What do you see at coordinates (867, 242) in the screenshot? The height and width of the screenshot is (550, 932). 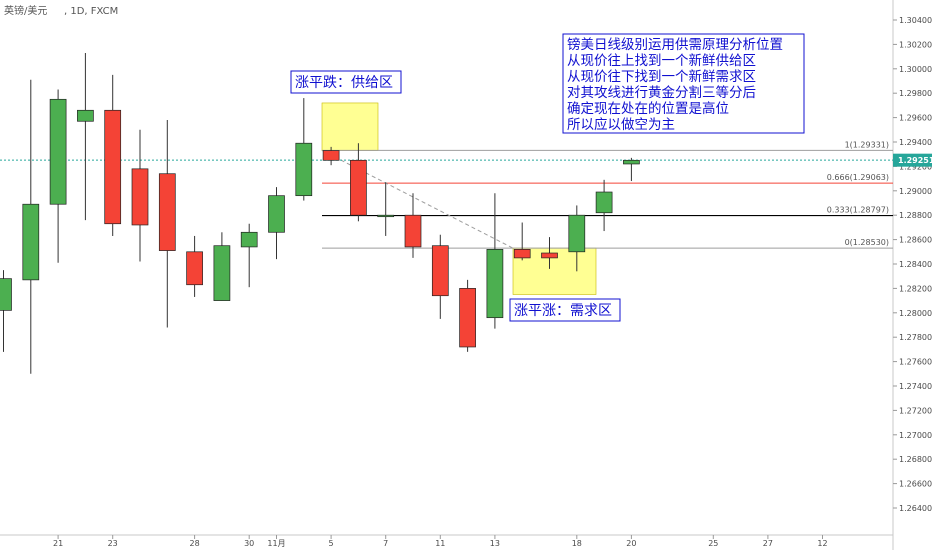 I see `fib-level-label: 0(1.28530)` at bounding box center [867, 242].